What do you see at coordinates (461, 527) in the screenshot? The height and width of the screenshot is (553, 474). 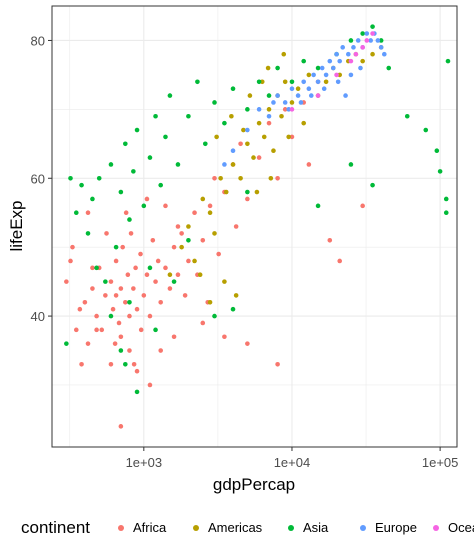 I see `legend-label-oceania: Oceania` at bounding box center [461, 527].